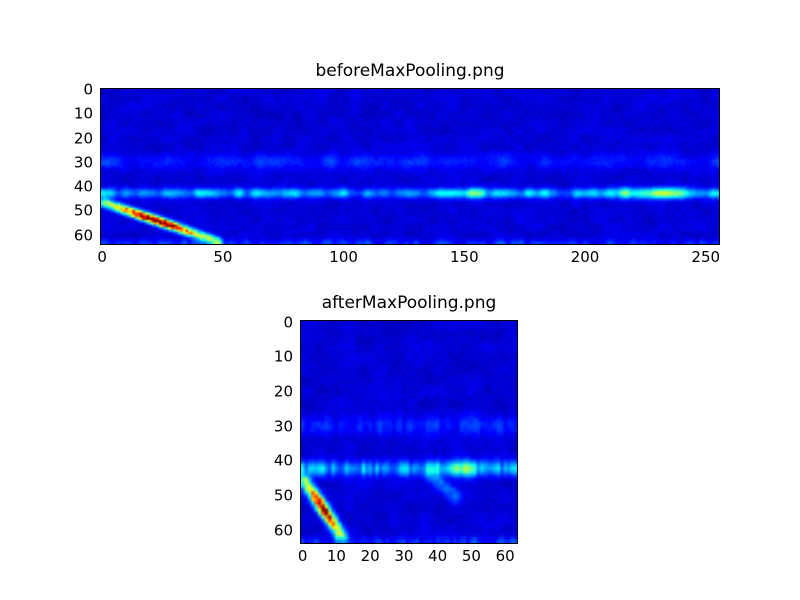  What do you see at coordinates (410, 71) in the screenshot?
I see `chart-before-title: beforeMaxPooling.png` at bounding box center [410, 71].